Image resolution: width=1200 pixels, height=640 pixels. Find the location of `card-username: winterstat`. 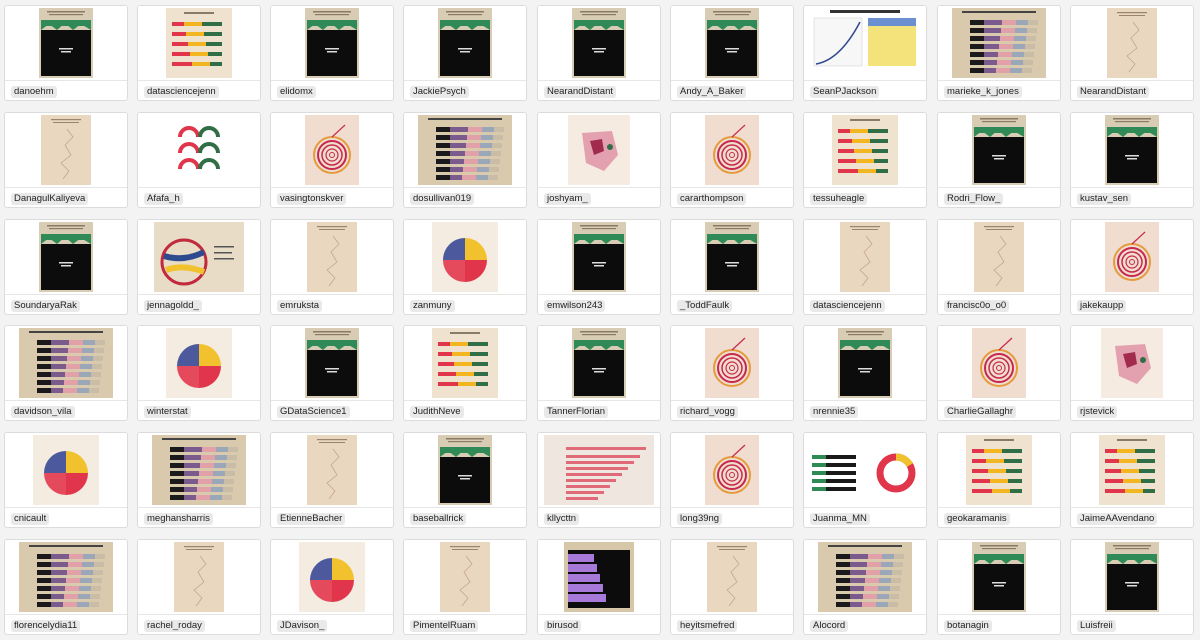

card-username: winterstat is located at coordinates (167, 412).